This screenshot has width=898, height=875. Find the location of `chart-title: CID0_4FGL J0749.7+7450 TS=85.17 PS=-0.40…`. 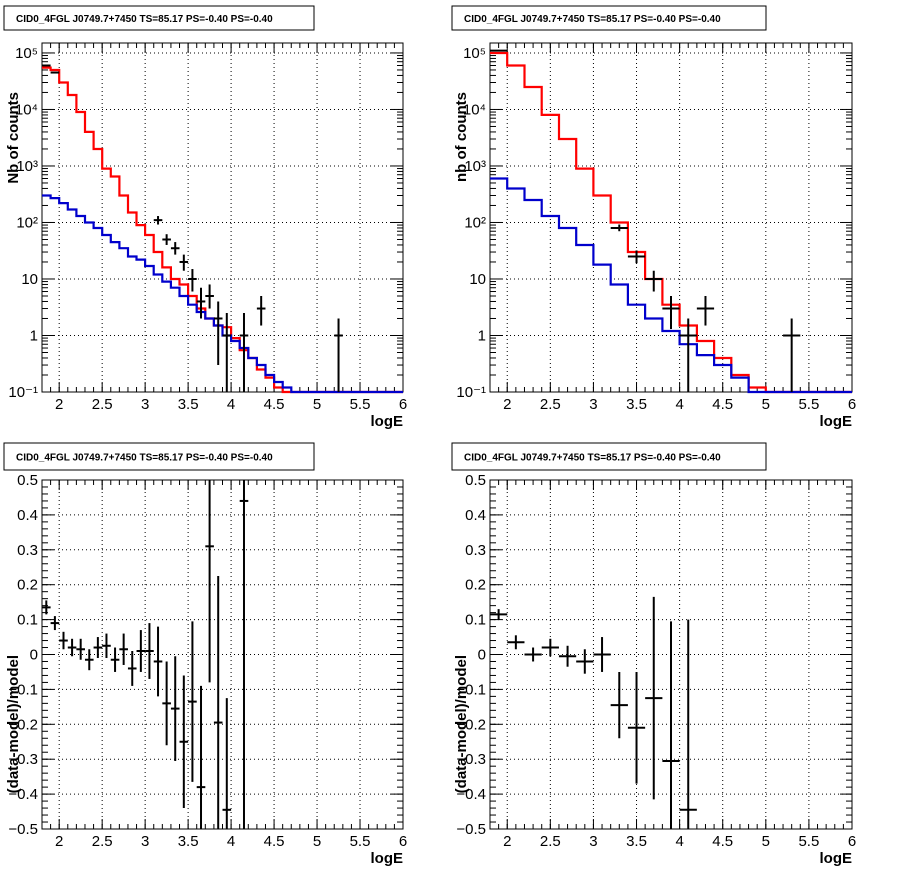

chart-title: CID0_4FGL J0749.7+7450 TS=85.17 PS=-0.40… is located at coordinates (592, 458).